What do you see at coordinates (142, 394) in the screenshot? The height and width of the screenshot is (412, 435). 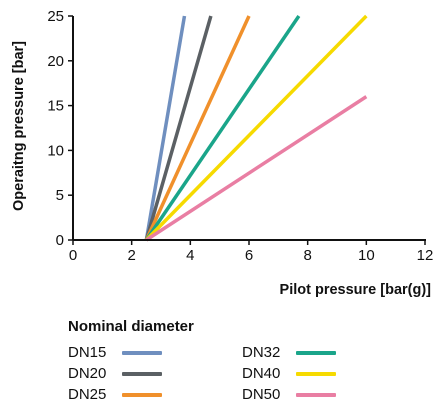 I see `legend-swatch-dn25` at bounding box center [142, 394].